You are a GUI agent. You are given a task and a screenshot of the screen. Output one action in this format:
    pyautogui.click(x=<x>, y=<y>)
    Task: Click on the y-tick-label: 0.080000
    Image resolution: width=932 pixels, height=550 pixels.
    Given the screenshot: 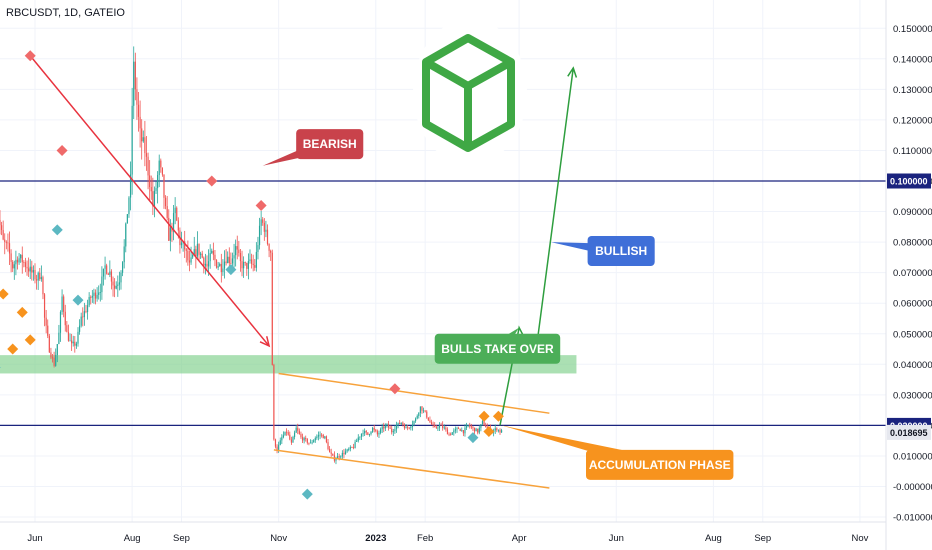 What is the action you would take?
    pyautogui.click(x=912, y=243)
    